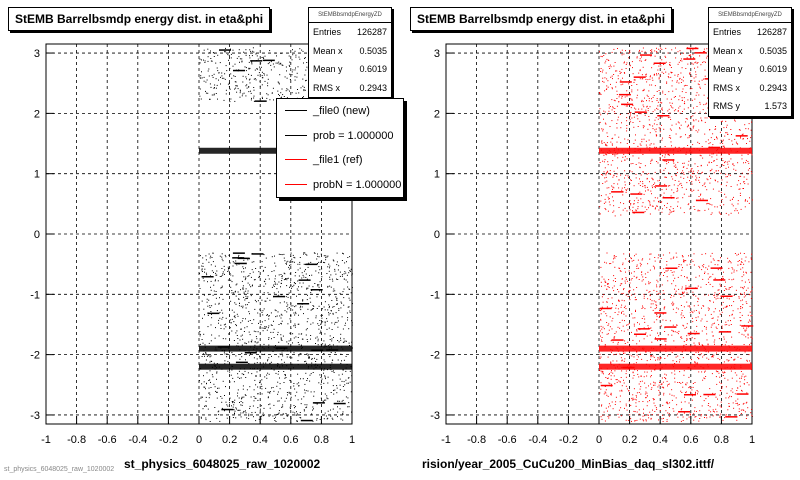 This screenshot has width=800, height=480. What do you see at coordinates (692, 48) in the screenshot?
I see `data-strip-segment` at bounding box center [692, 48].